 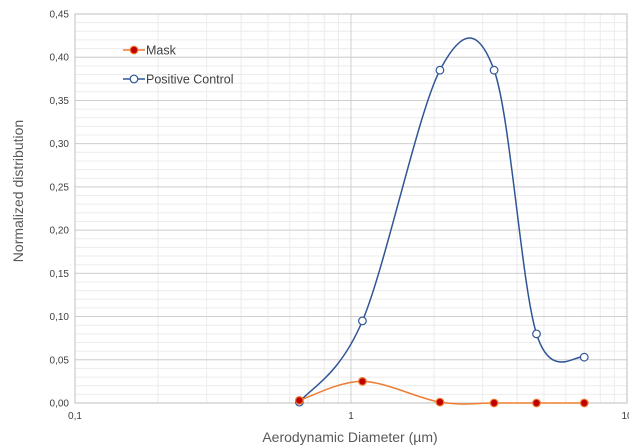 What do you see at coordinates (60, 317) in the screenshot?
I see `y-tick-label: 0,10` at bounding box center [60, 317].